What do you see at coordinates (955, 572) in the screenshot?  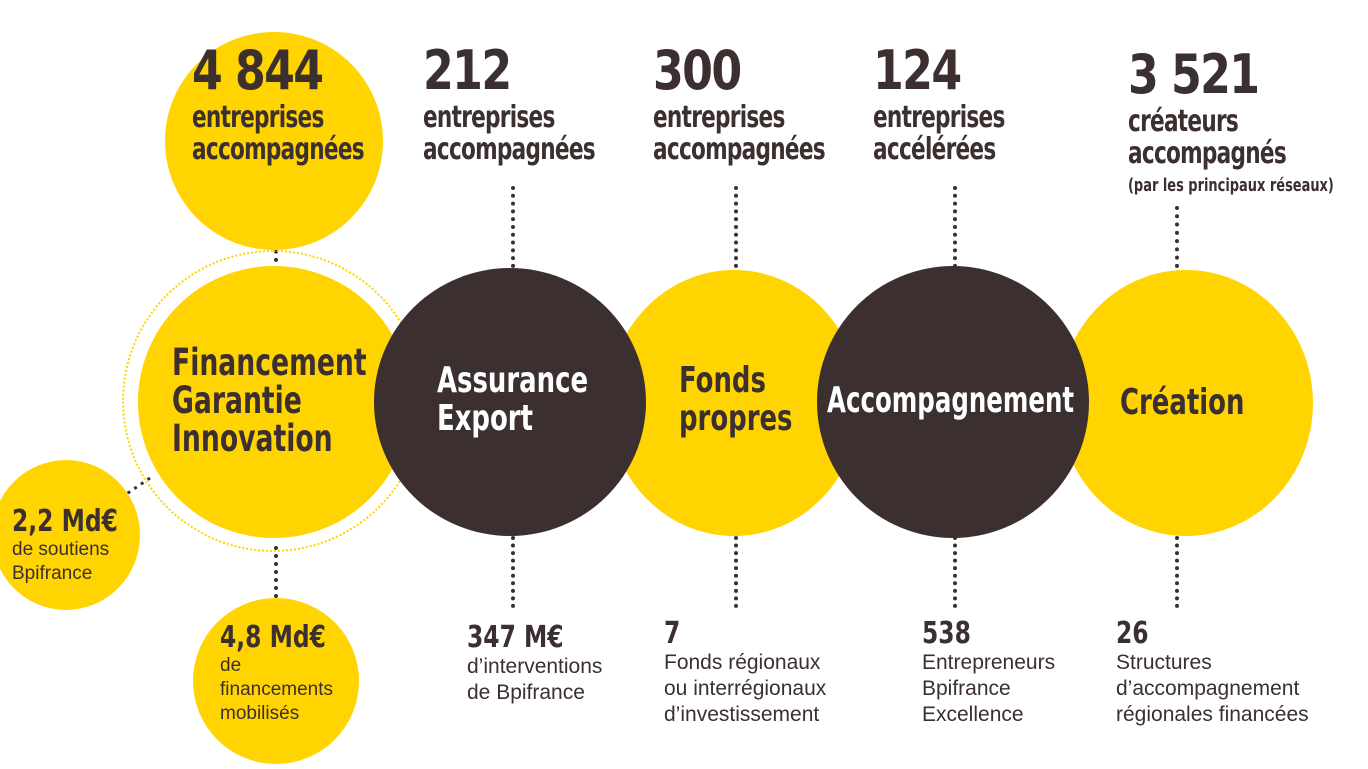 I see `connector-line-4-bottom` at bounding box center [955, 572].